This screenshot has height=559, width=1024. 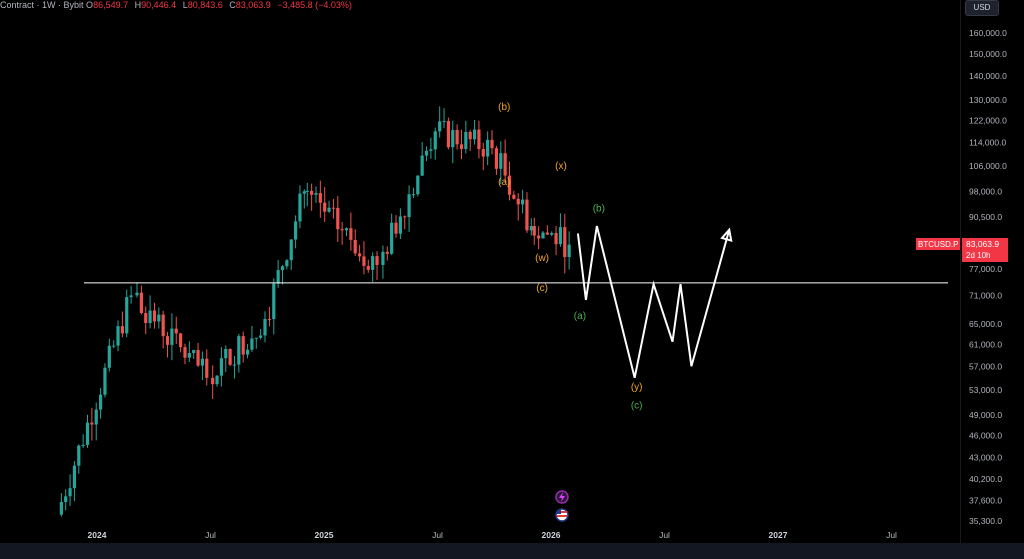 What do you see at coordinates (985, 436) in the screenshot?
I see `price-tick-label: 46,000.0` at bounding box center [985, 436].